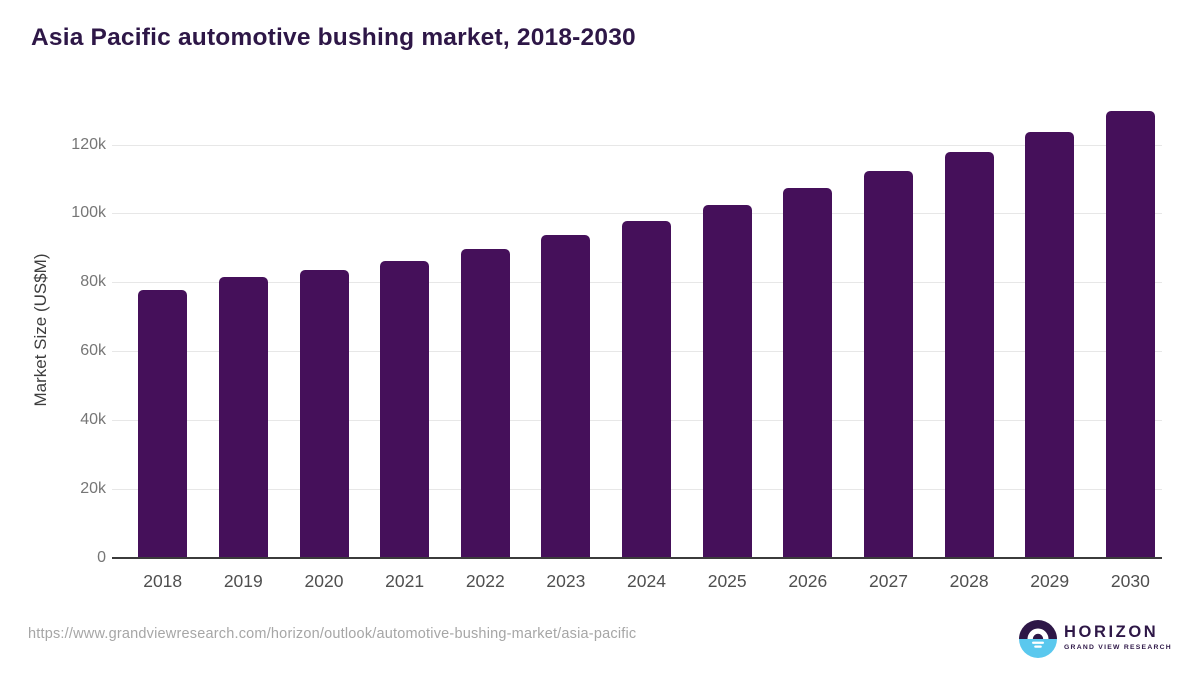 Image resolution: width=1200 pixels, height=675 pixels. Describe the element at coordinates (1118, 647) in the screenshot. I see `logo-tagline: GRAND VIEW RESEARCH` at that location.